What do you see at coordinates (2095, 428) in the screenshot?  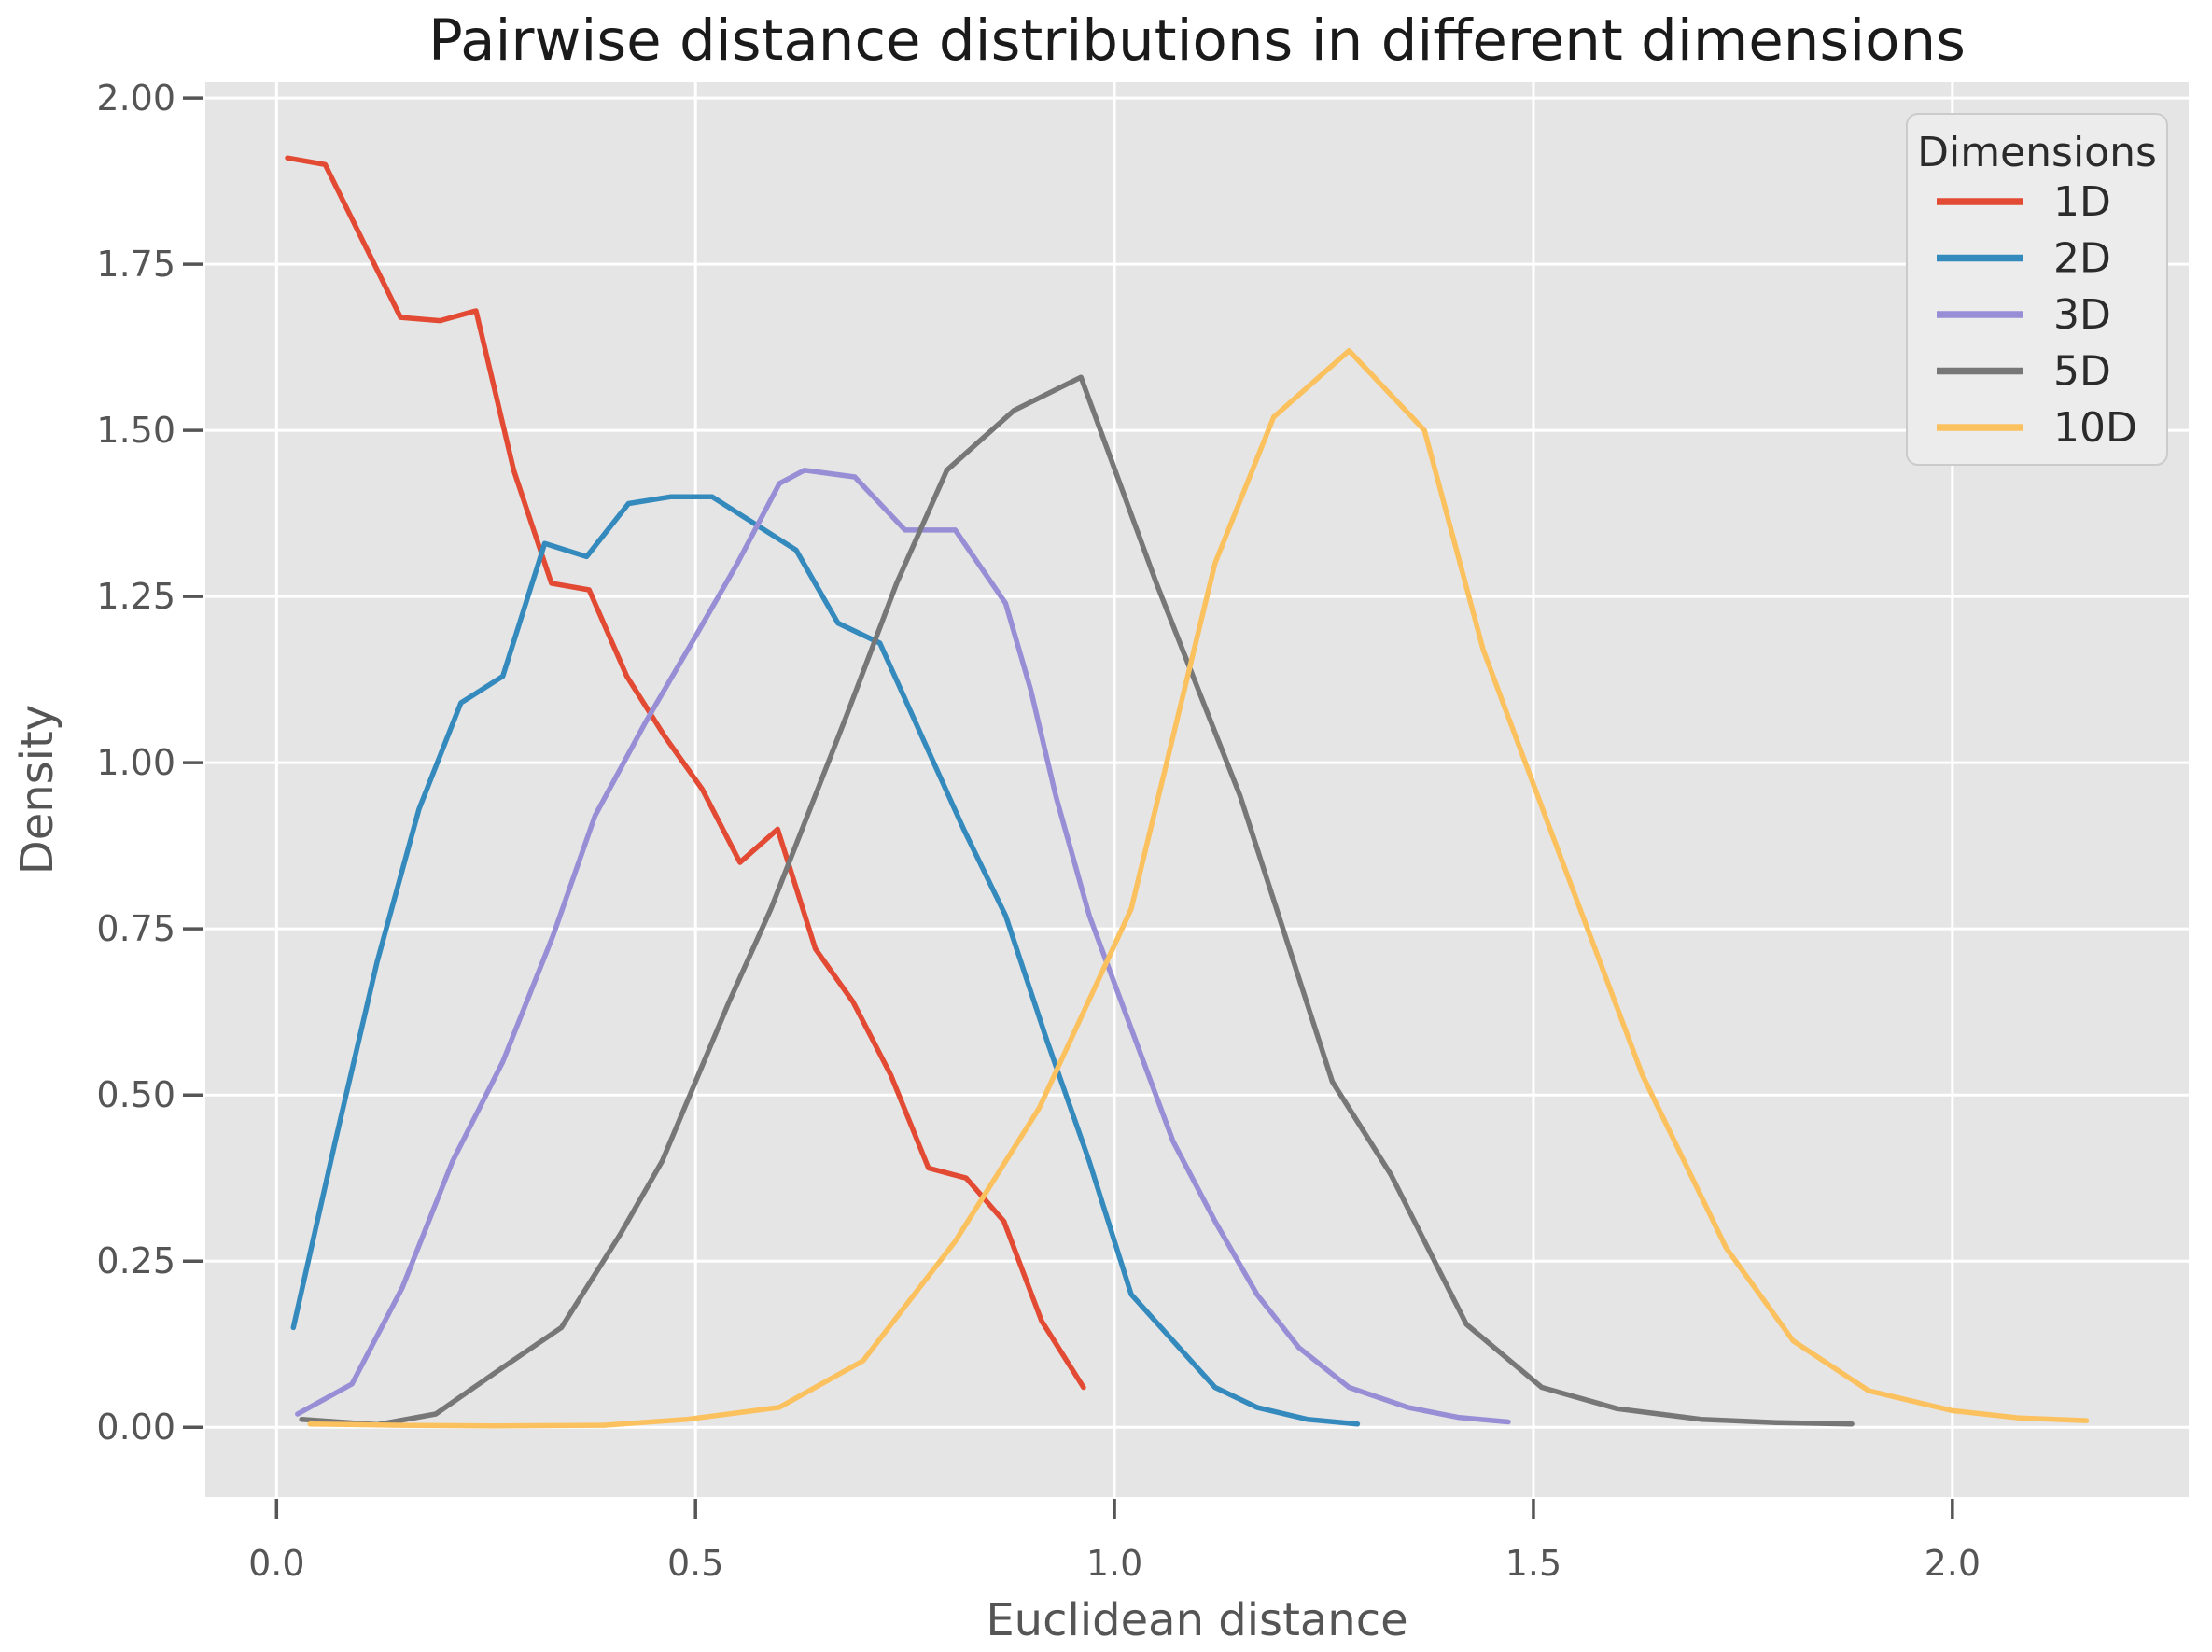 I see `legend-label-10D: 10D` at bounding box center [2095, 428].